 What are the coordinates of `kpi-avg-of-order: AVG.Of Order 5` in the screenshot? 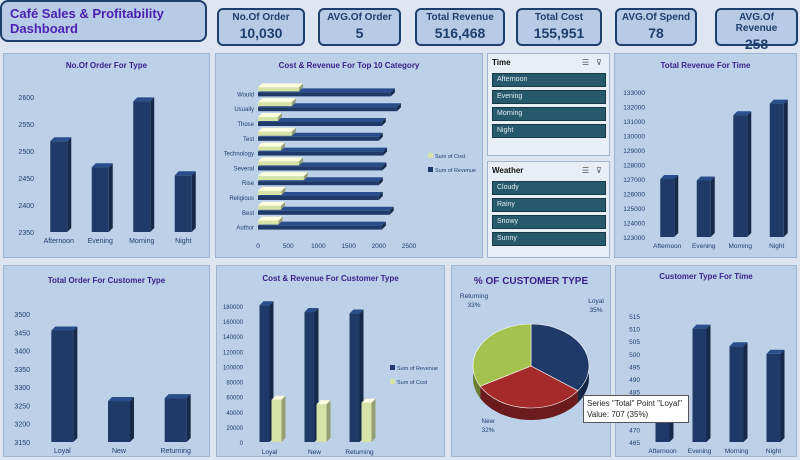 It's located at (359, 27).